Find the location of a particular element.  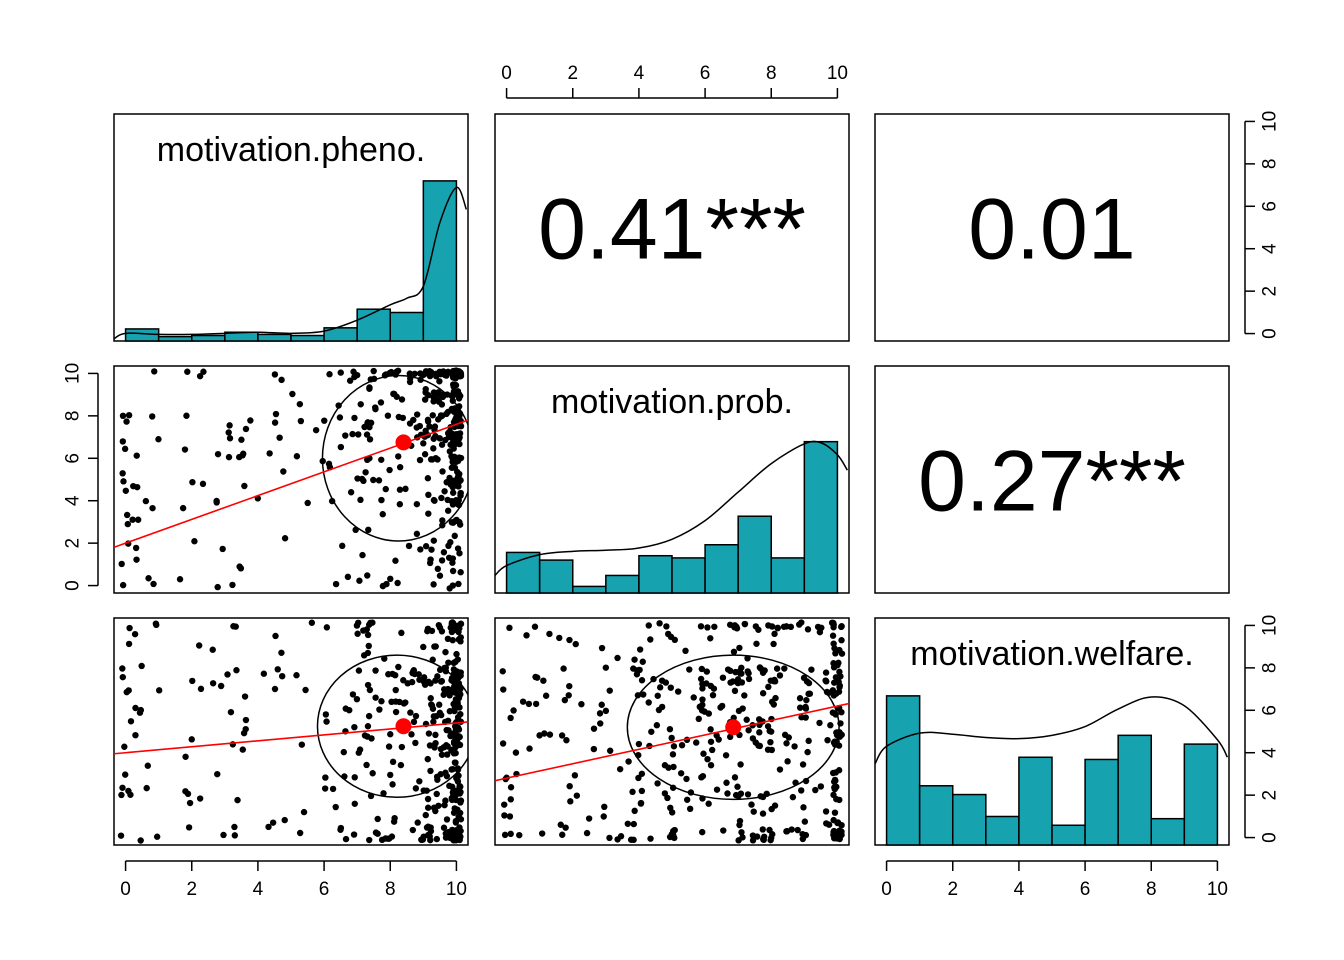

panel-frame-r2-c3 is located at coordinates (1052, 479).